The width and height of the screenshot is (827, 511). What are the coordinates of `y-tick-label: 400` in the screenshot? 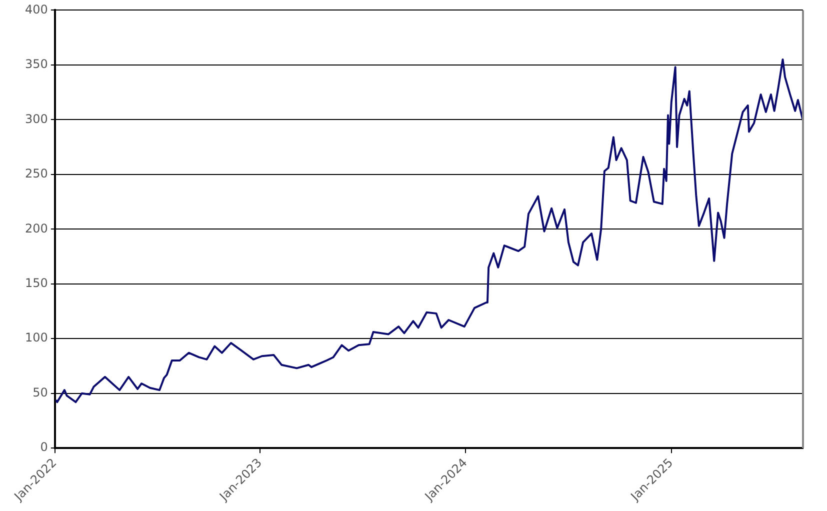 It's located at (36, 9).